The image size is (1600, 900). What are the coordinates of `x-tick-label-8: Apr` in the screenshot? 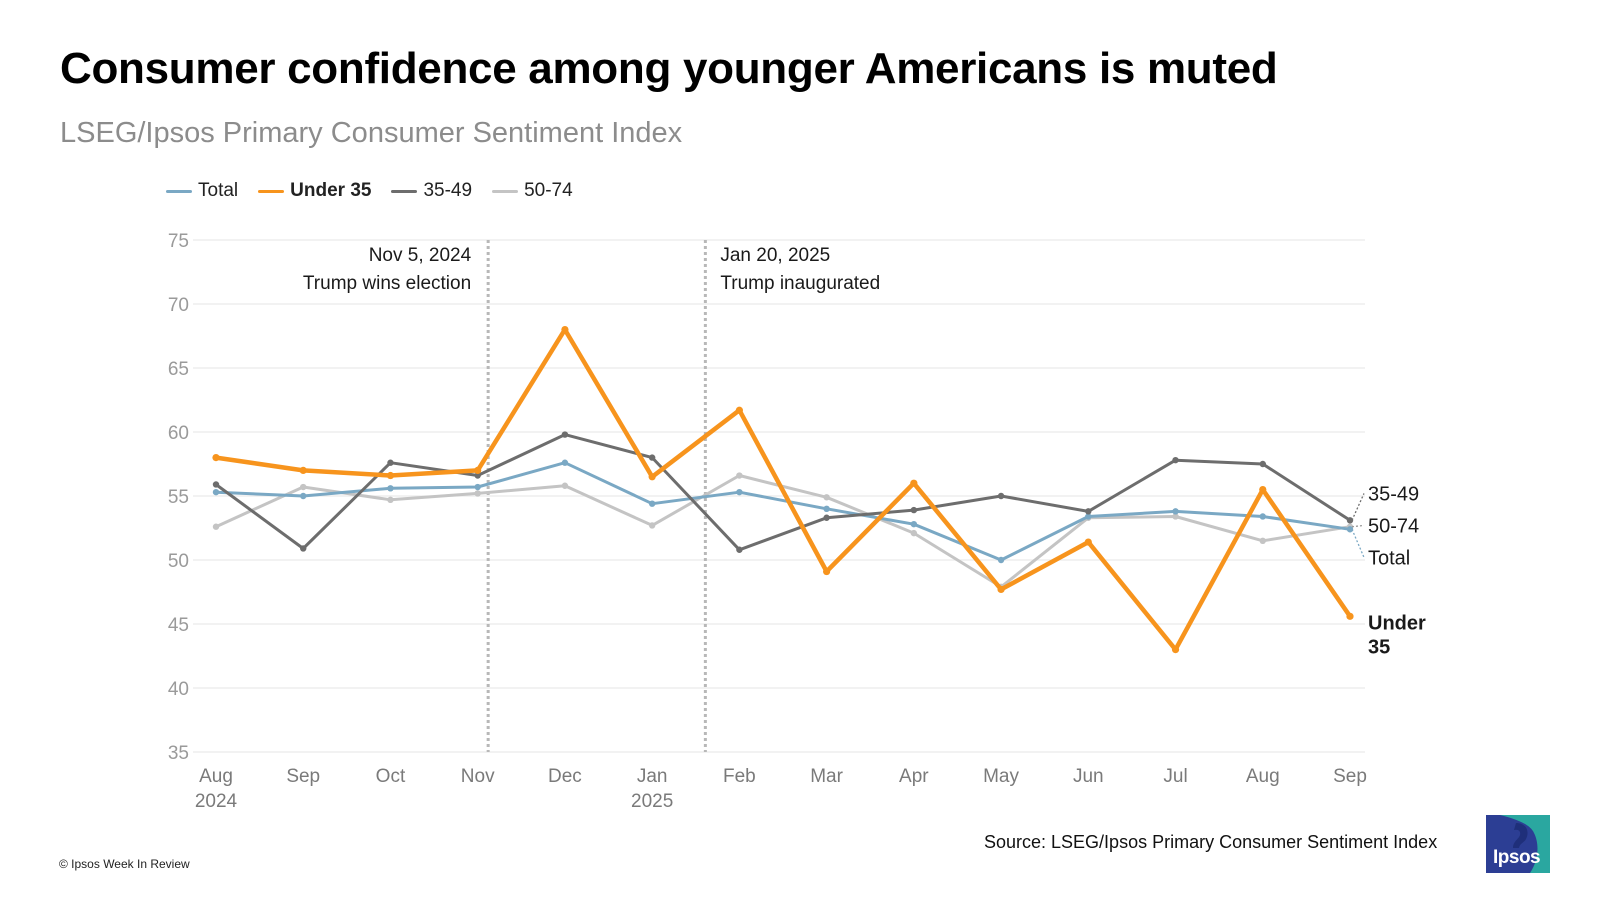 It's located at (914, 776).